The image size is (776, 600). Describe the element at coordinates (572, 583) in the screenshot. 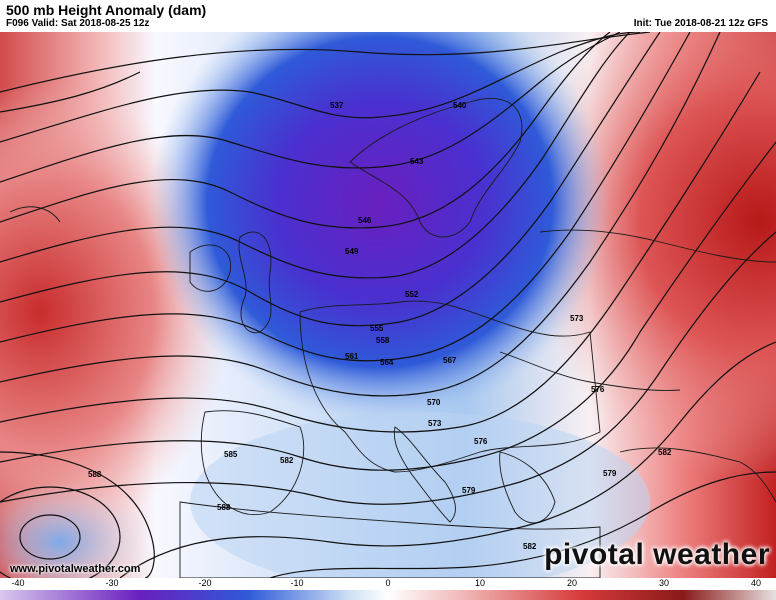

I see `colorbar-tick: 20` at that location.